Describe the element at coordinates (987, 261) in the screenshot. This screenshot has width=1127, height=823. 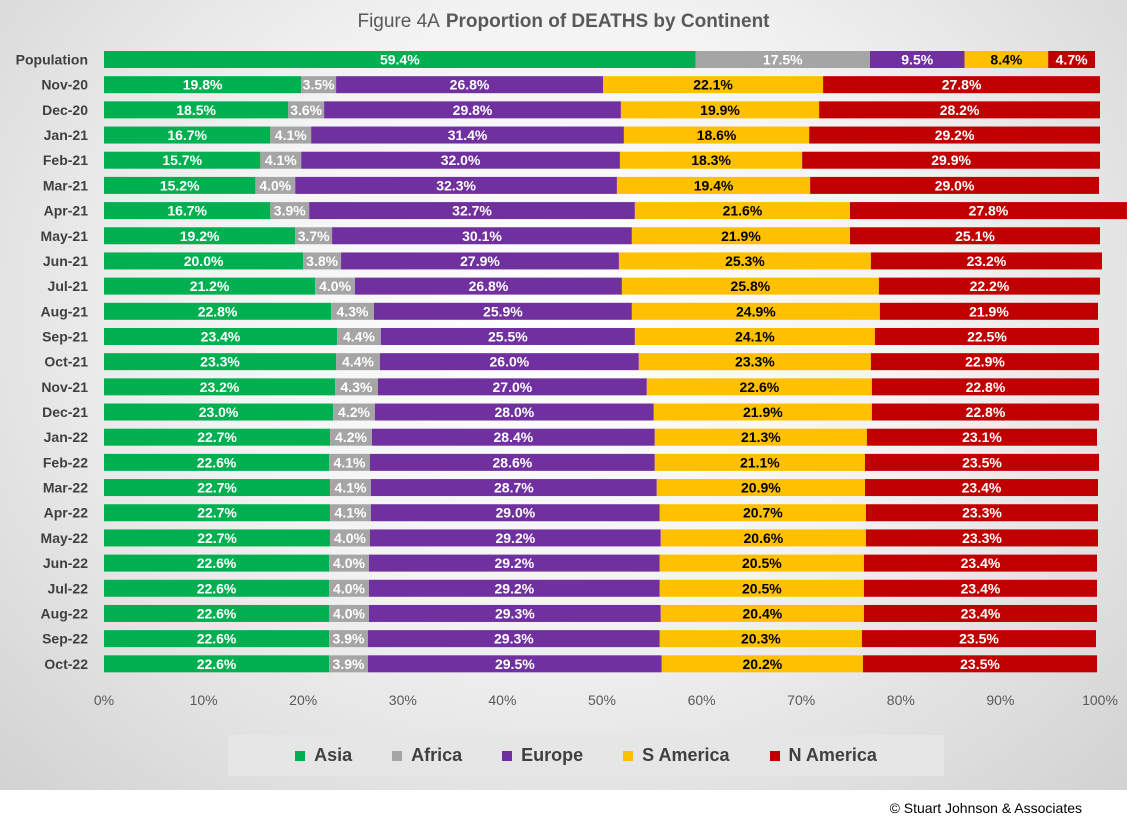
I see `data-label-n-america: 23.2%` at that location.